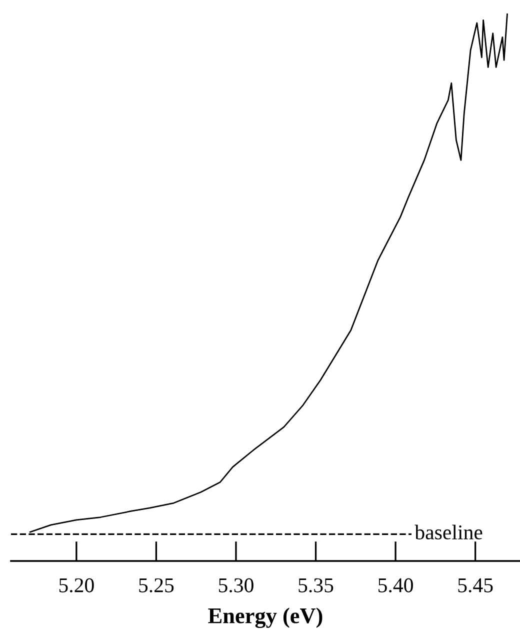  What do you see at coordinates (236, 585) in the screenshot?
I see `x-tick-label: 5.30` at bounding box center [236, 585].